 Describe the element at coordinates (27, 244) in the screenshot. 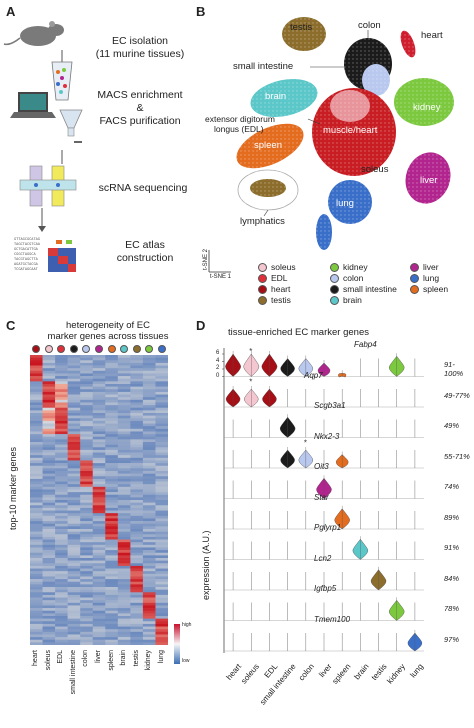

I see `svg-text: TAGCTACGTCAA` at that location.